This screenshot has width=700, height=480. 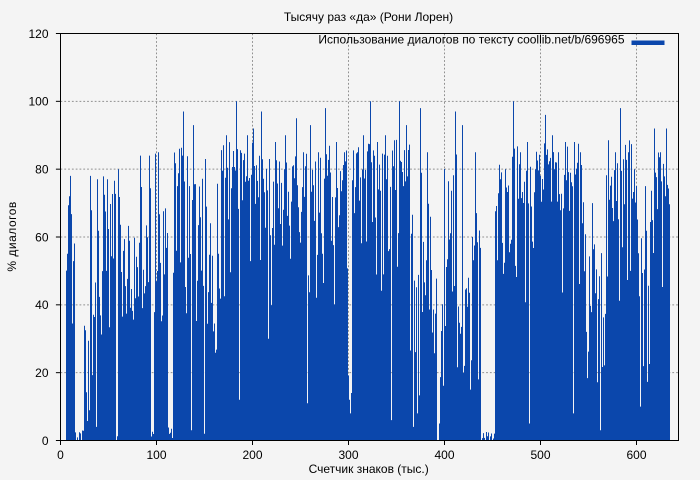 What do you see at coordinates (540, 455) in the screenshot?
I see `svg-text: 500` at bounding box center [540, 455].